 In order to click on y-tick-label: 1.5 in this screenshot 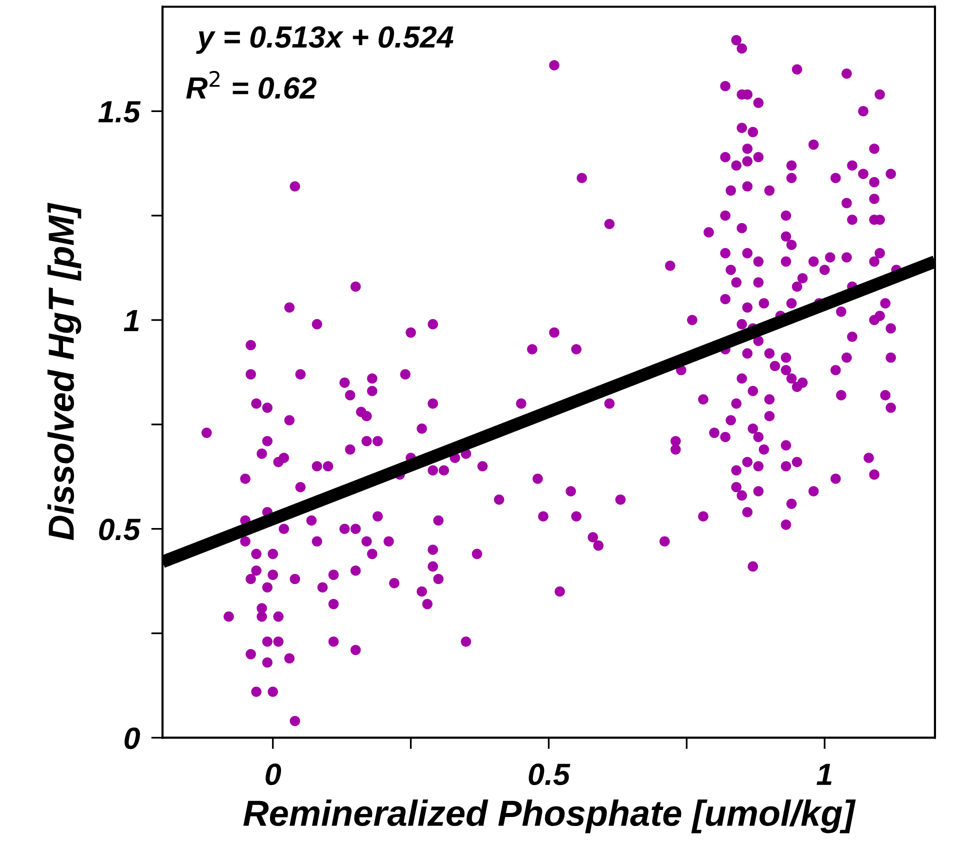, I will do `click(119, 112)`.